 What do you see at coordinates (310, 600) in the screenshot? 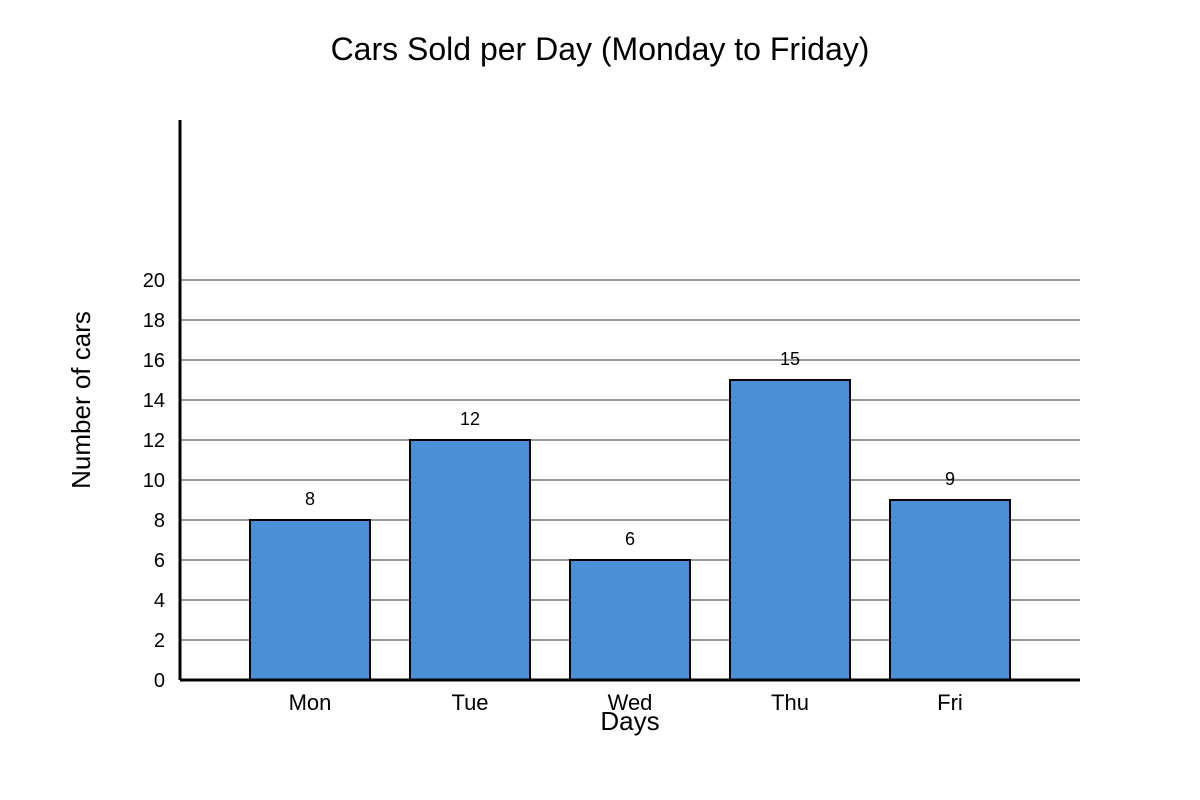
I see `bar-mon` at bounding box center [310, 600].